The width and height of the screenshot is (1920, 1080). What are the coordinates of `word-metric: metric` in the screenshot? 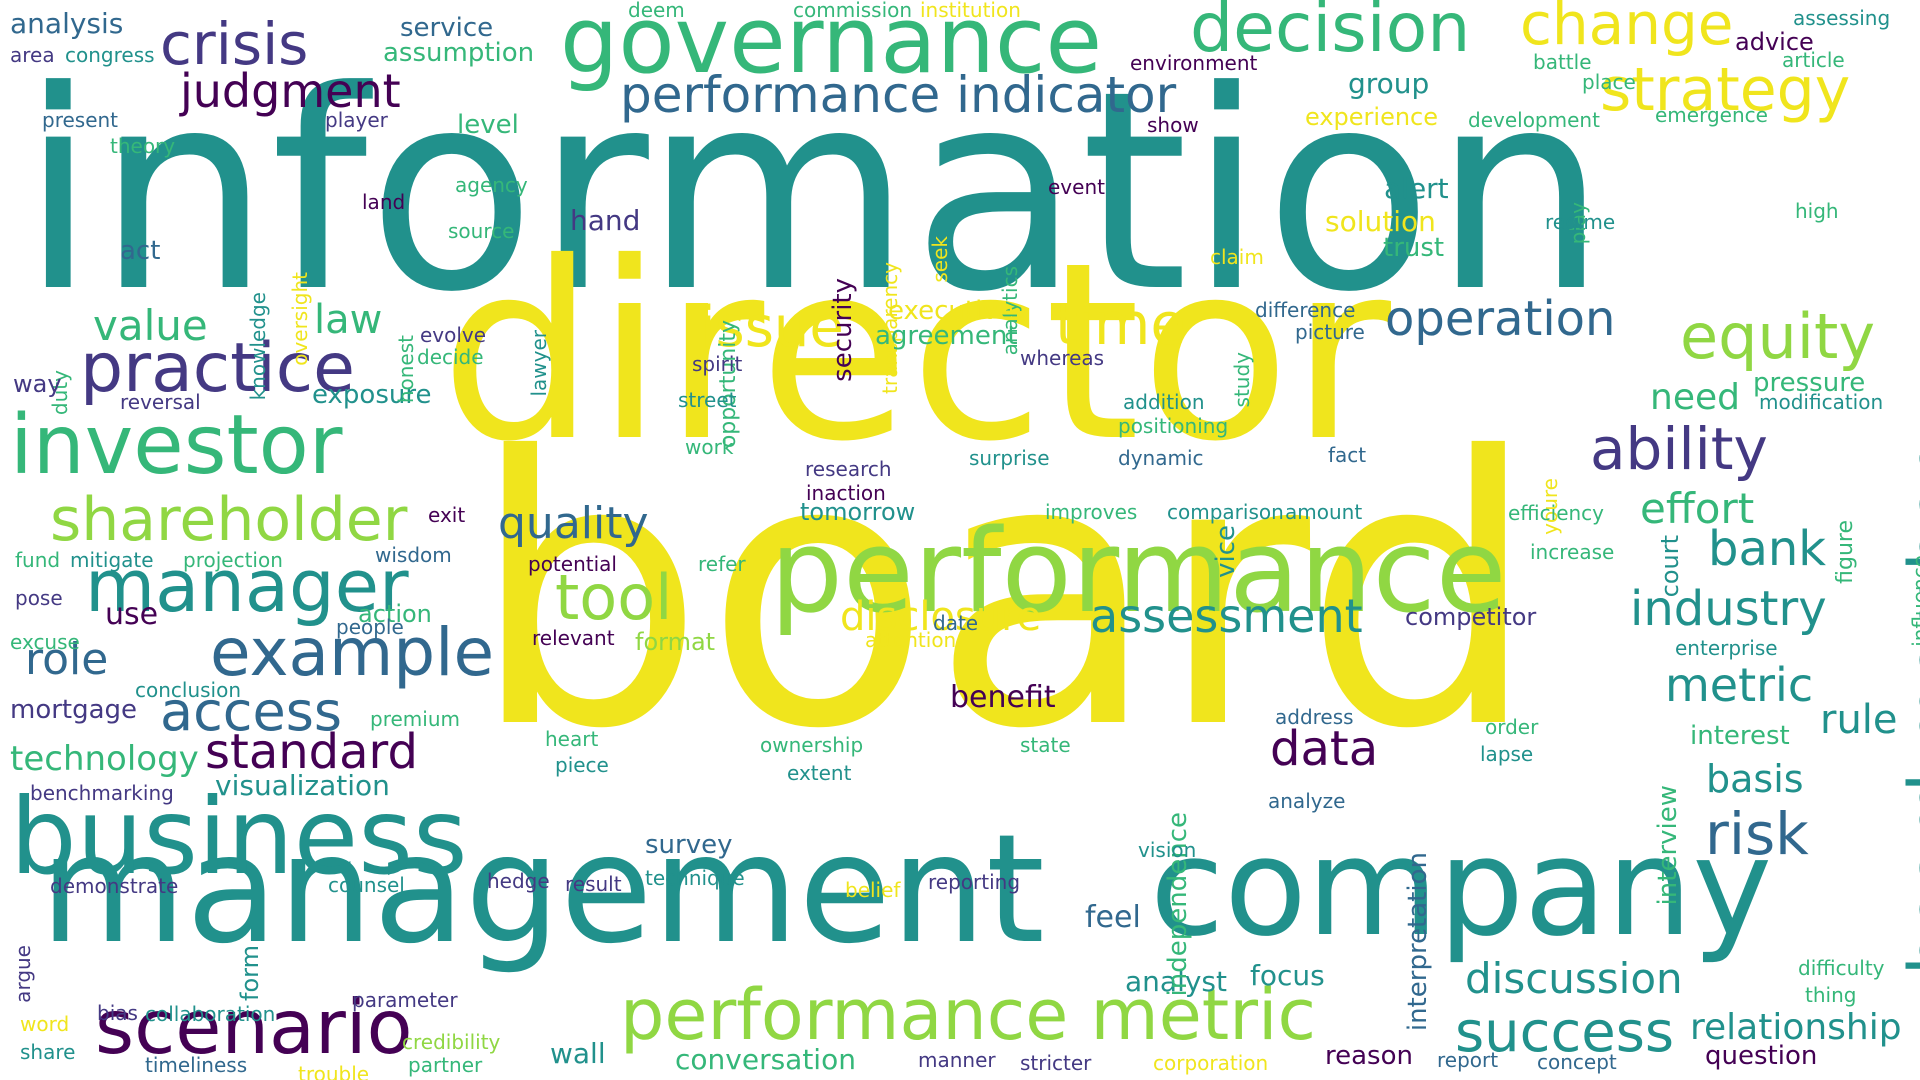 It's located at (1739, 685).